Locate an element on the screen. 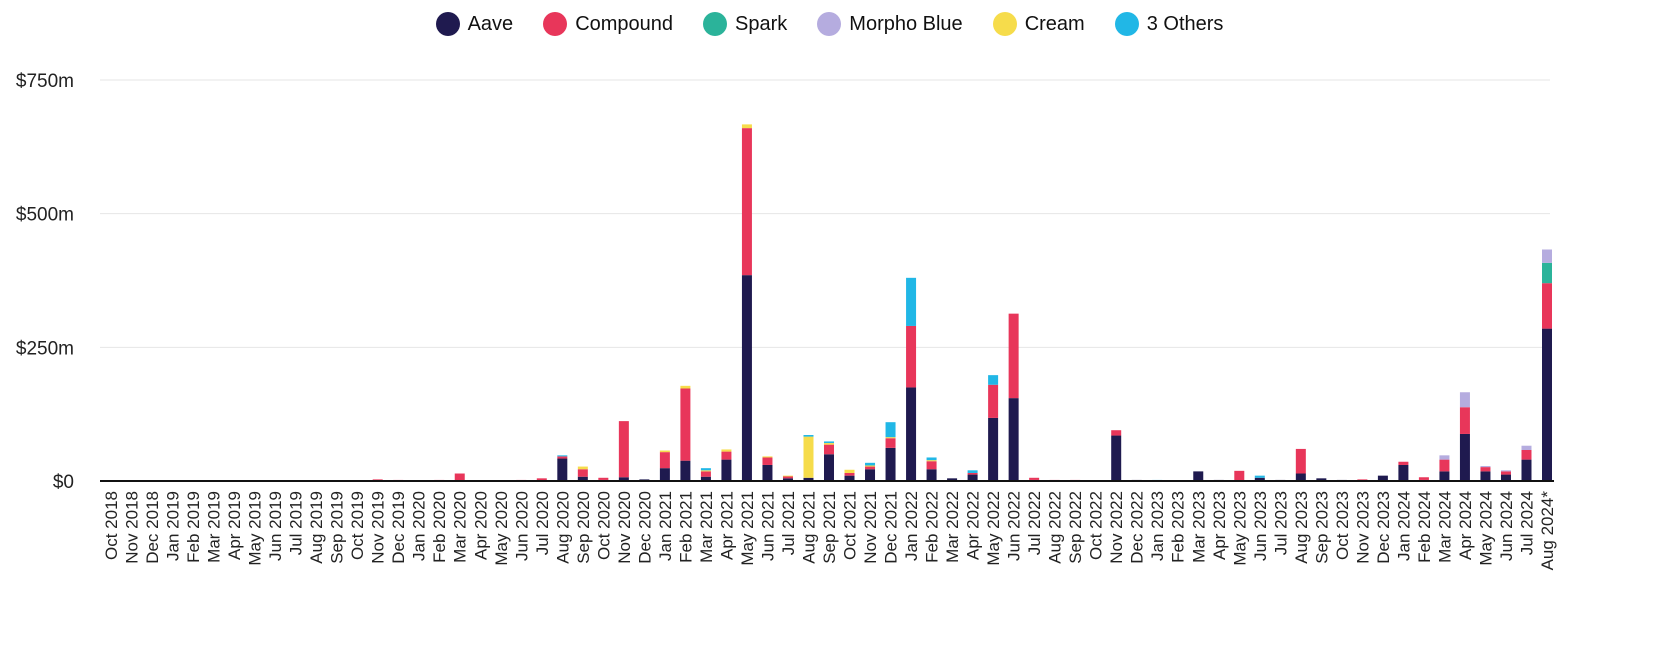  x-tick-label: Dec 2019 is located at coordinates (398, 527).